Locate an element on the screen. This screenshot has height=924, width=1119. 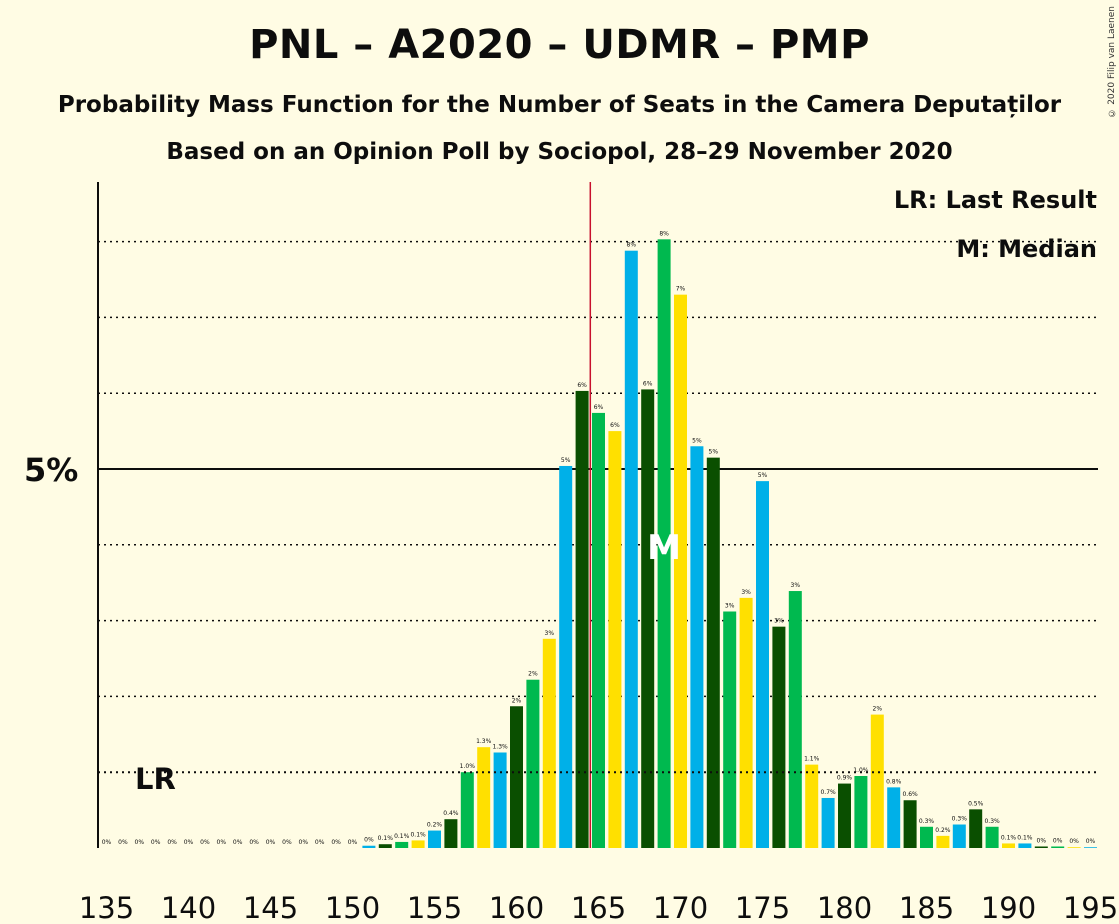
x-tick-label-195: 195 is located at coordinates (1090, 907).